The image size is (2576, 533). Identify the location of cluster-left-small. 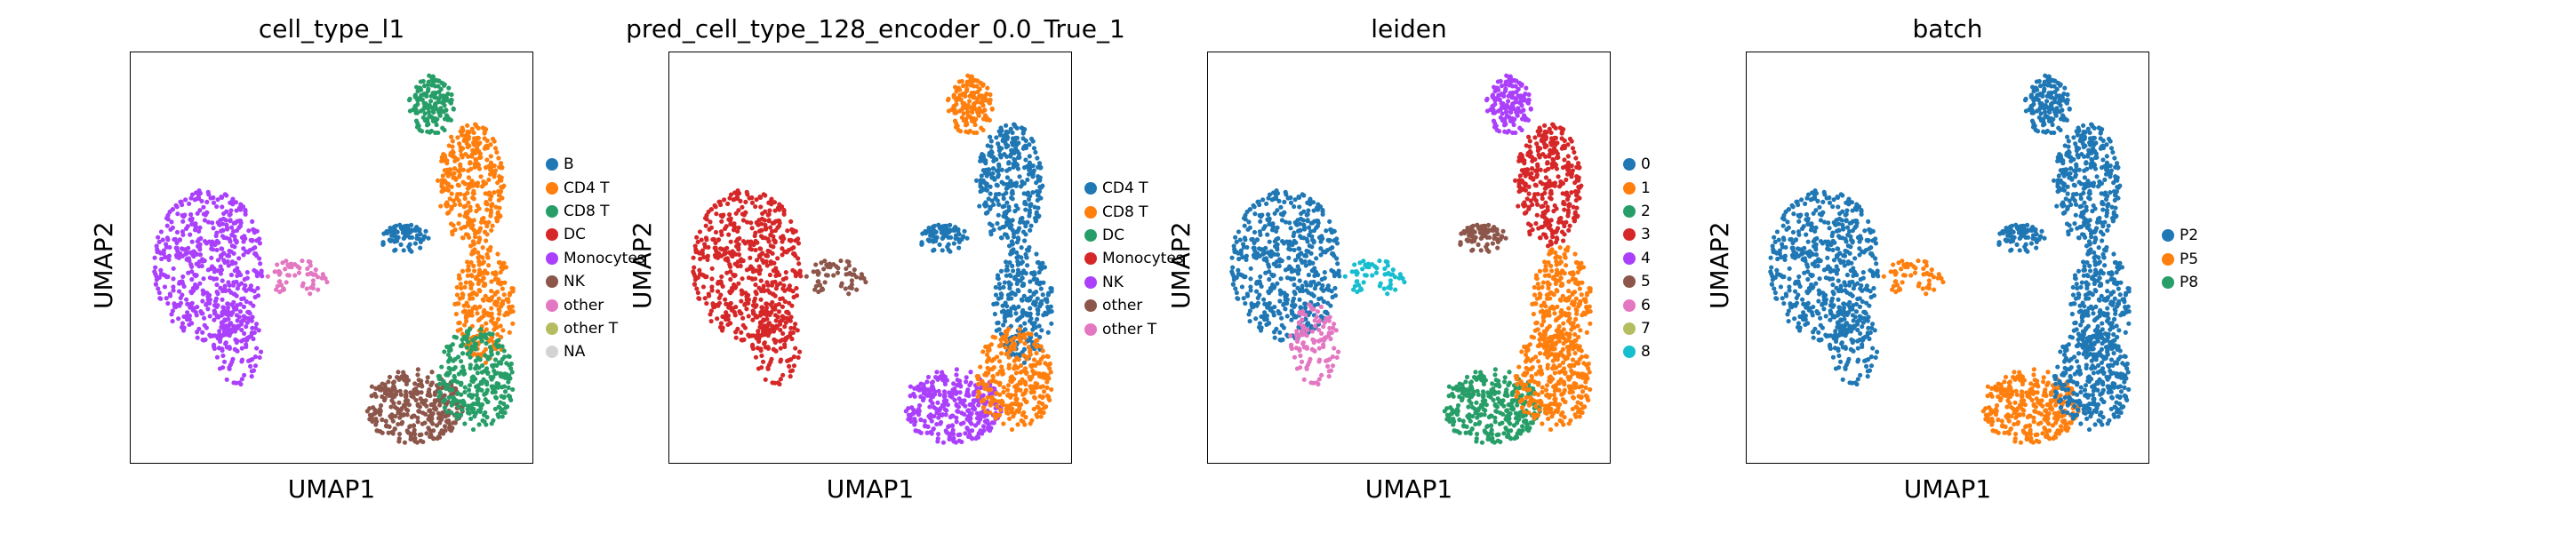
(297, 277).